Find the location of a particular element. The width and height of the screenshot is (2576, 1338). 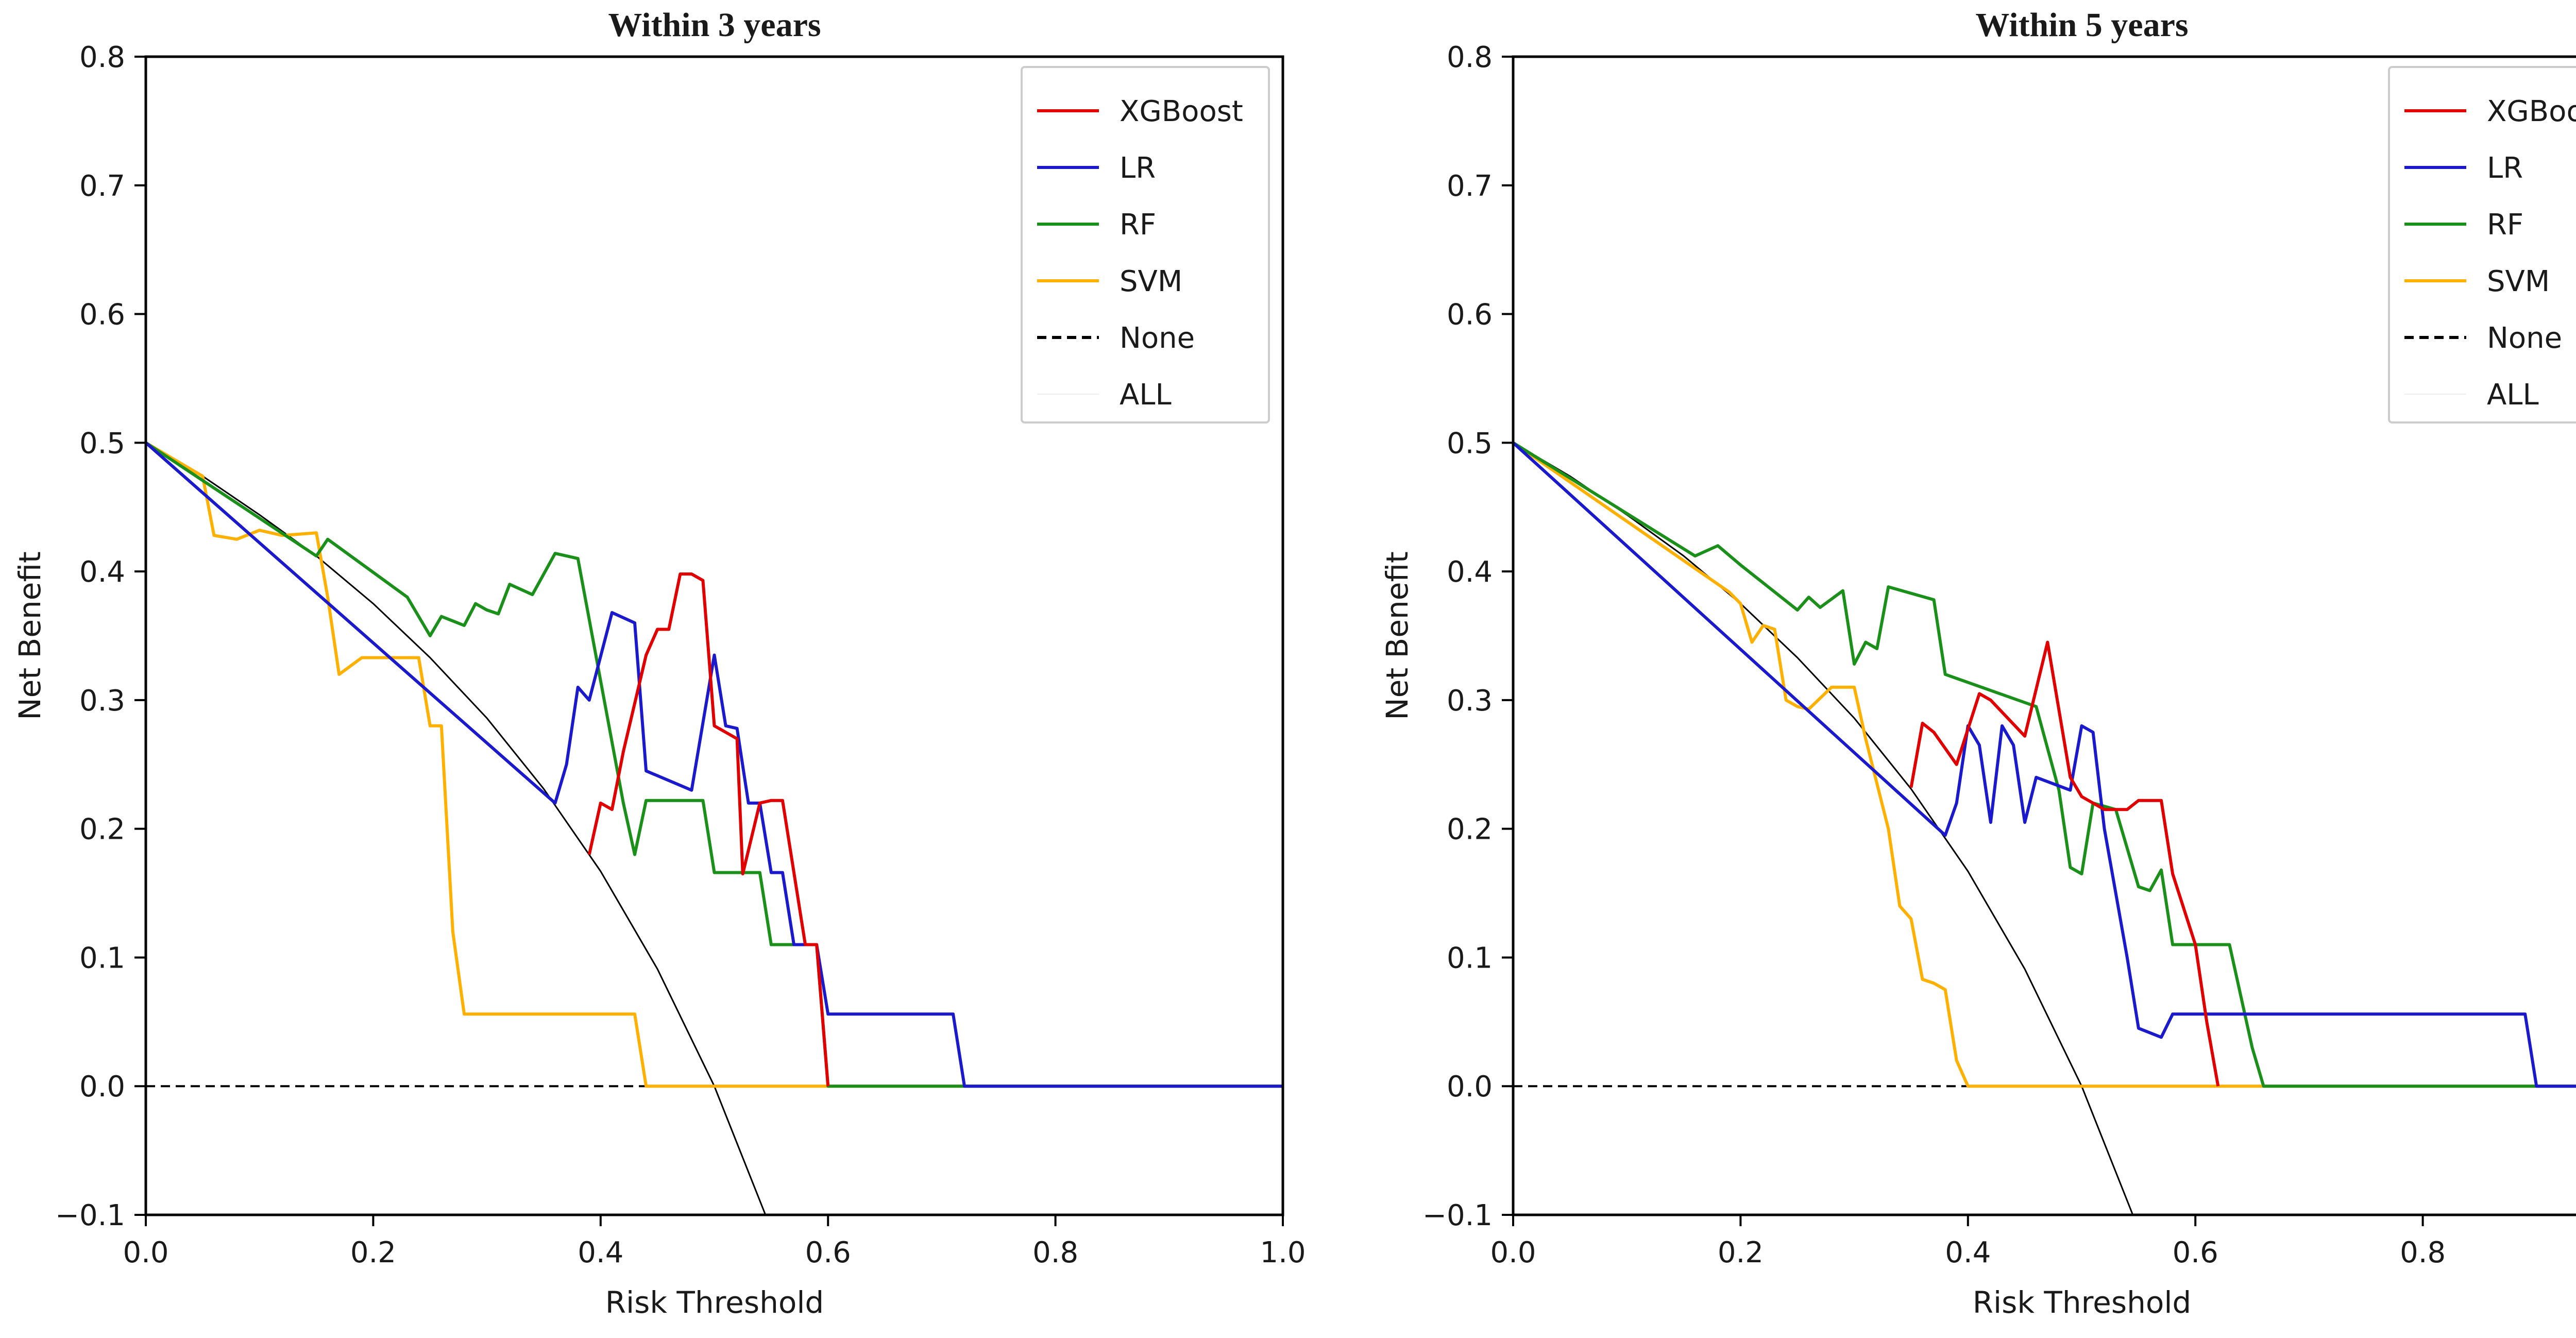

chart-title: Within 3 years is located at coordinates (714, 25).